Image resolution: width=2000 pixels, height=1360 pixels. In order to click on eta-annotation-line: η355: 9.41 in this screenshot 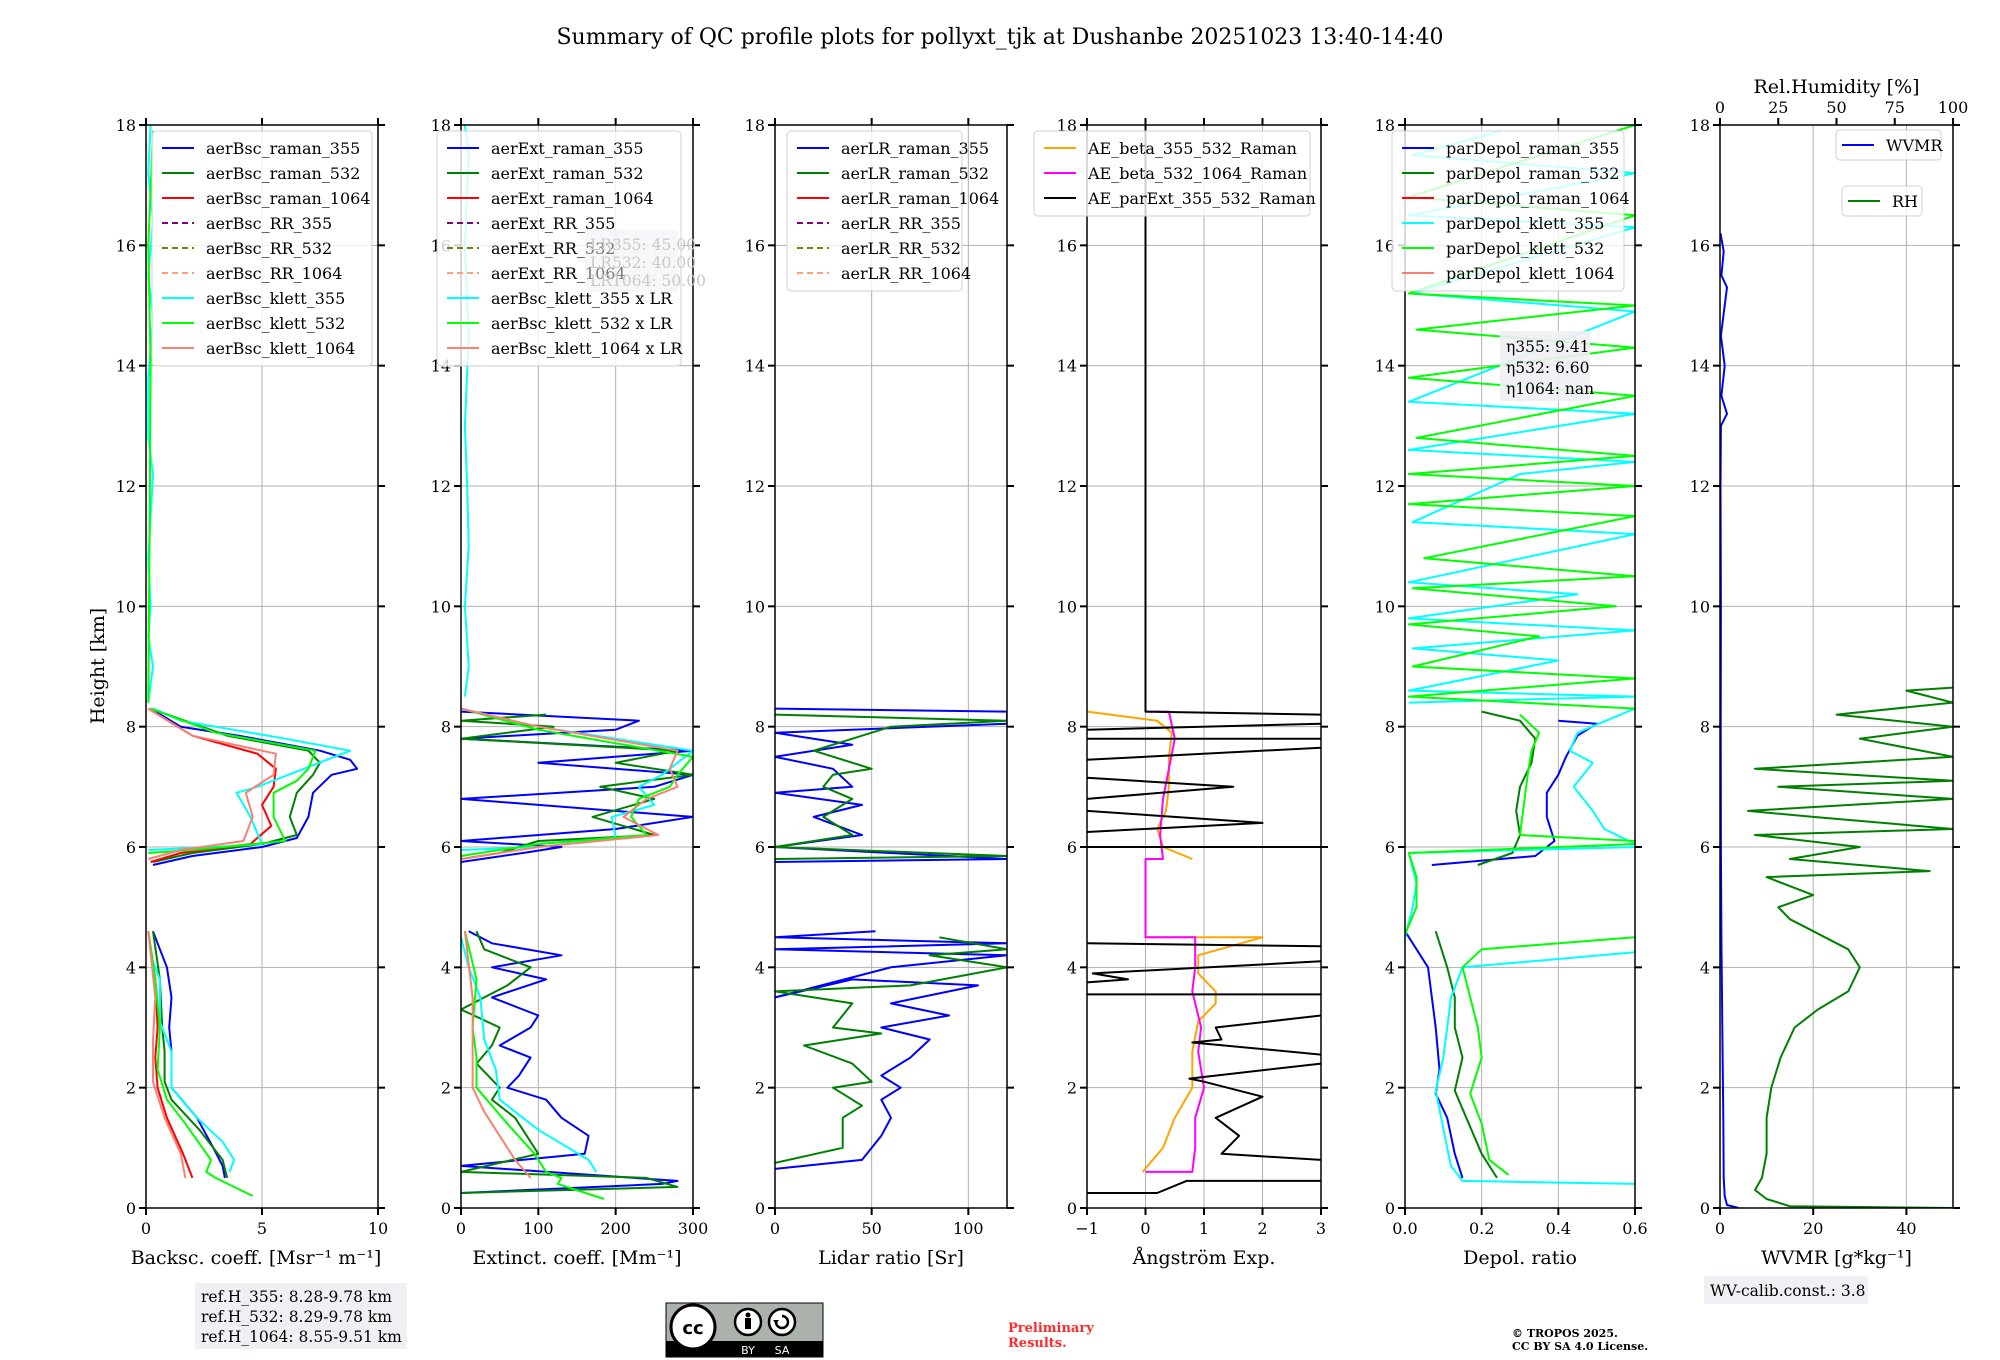, I will do `click(1548, 347)`.